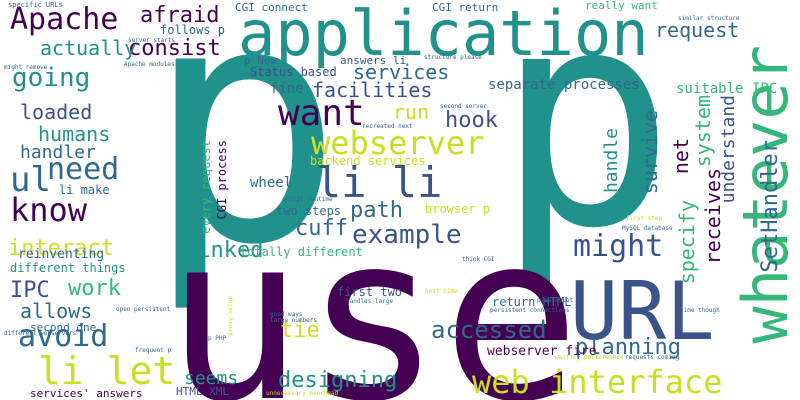 The height and width of the screenshot is (400, 800). I want to click on word-accessed: accessed, so click(489, 330).